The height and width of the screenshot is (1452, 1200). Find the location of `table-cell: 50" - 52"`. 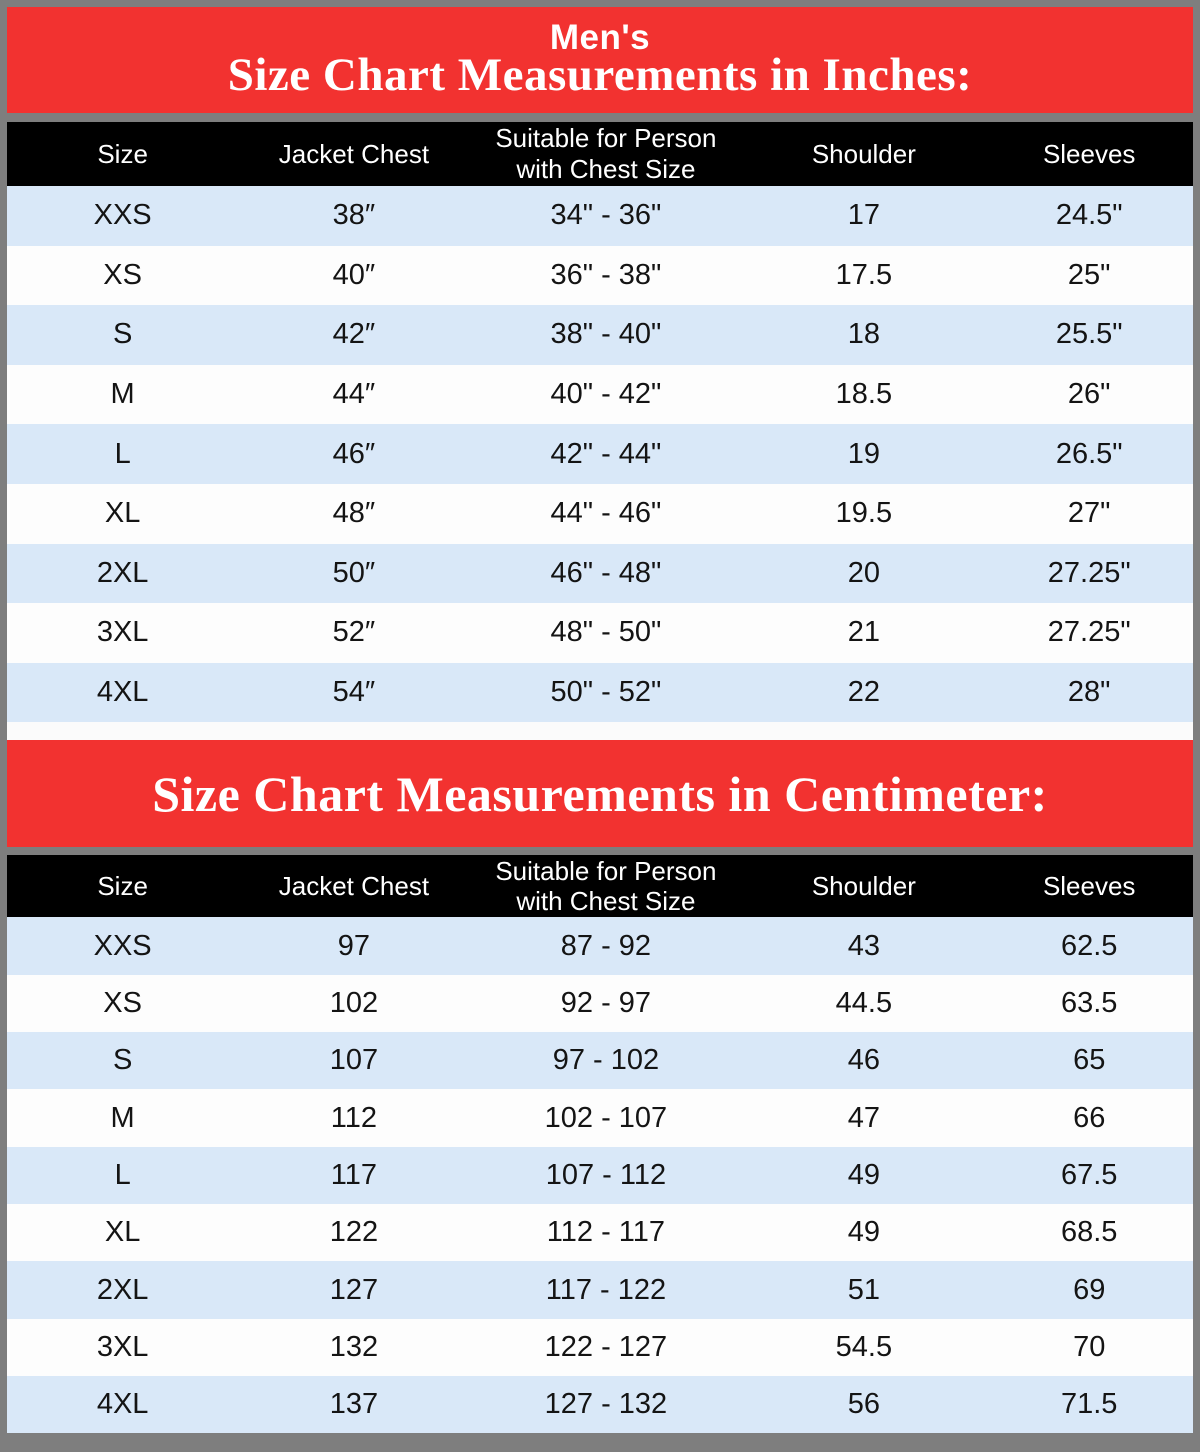

table-cell: 50" - 52" is located at coordinates (606, 692).